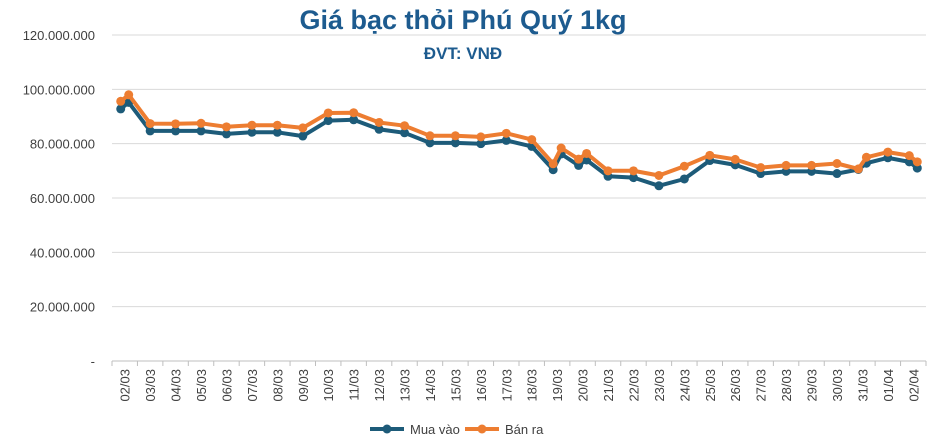  I want to click on x-tick-label: 09/03, so click(303, 385).